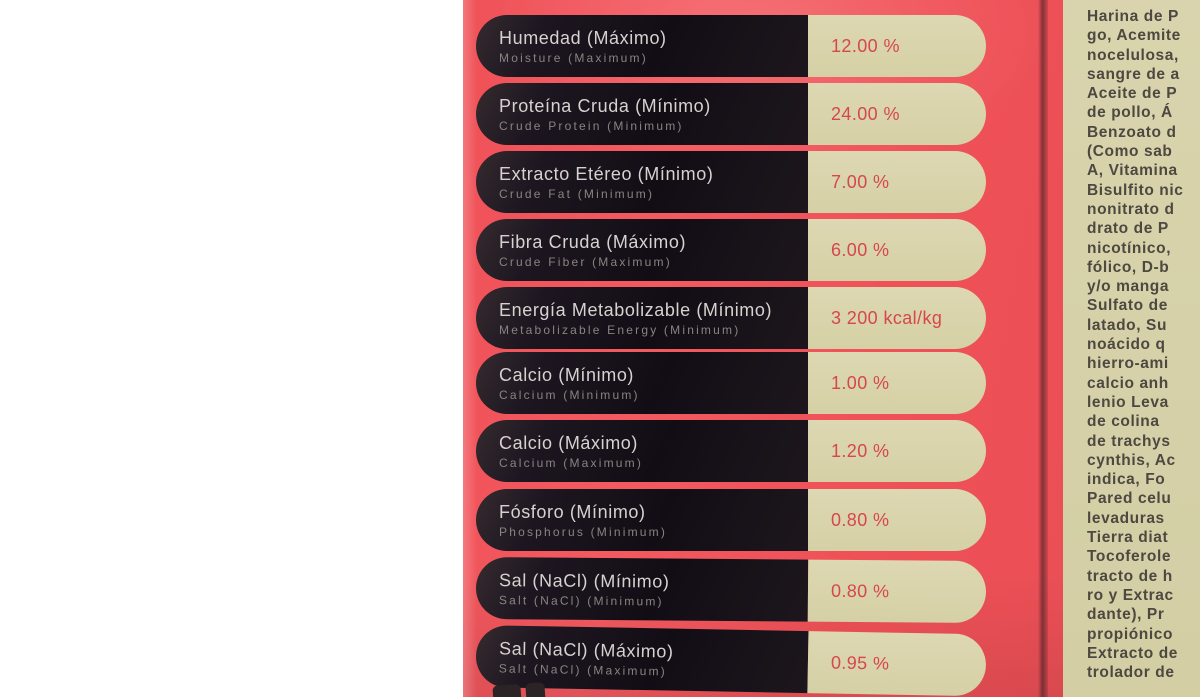 The image size is (1200, 697). What do you see at coordinates (865, 45) in the screenshot?
I see `nutrient-value: 12.00 %` at bounding box center [865, 45].